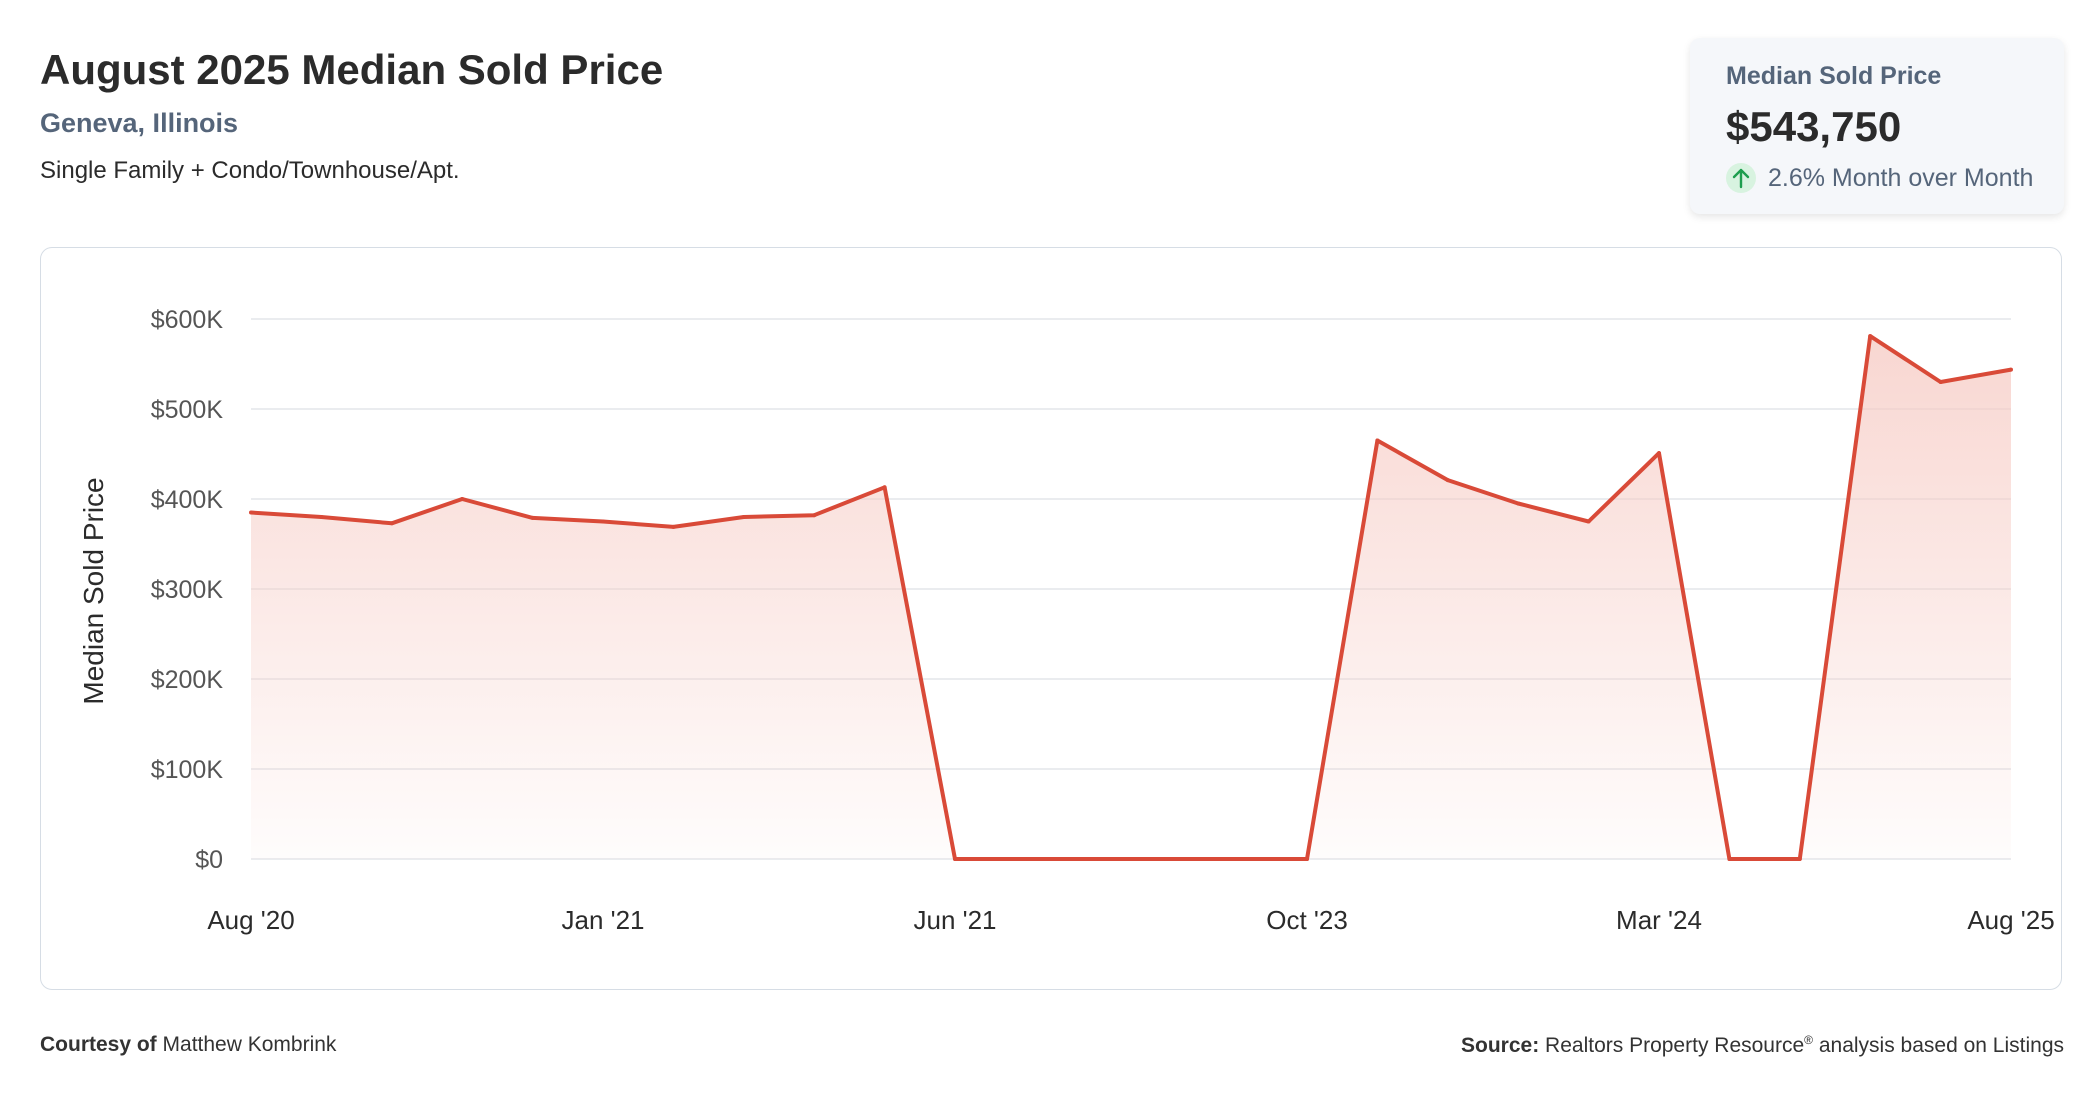 Image resolution: width=2096 pixels, height=1100 pixels. I want to click on y-axis-label: Median Sold Price, so click(93, 590).